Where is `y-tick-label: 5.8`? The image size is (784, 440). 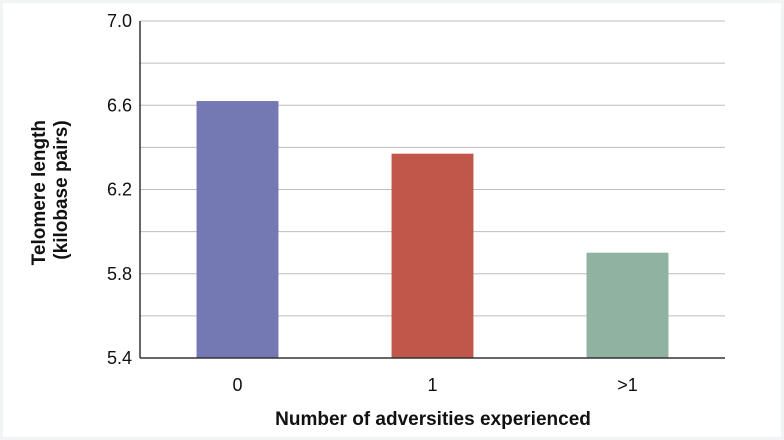
y-tick-label: 5.8 is located at coordinates (119, 274).